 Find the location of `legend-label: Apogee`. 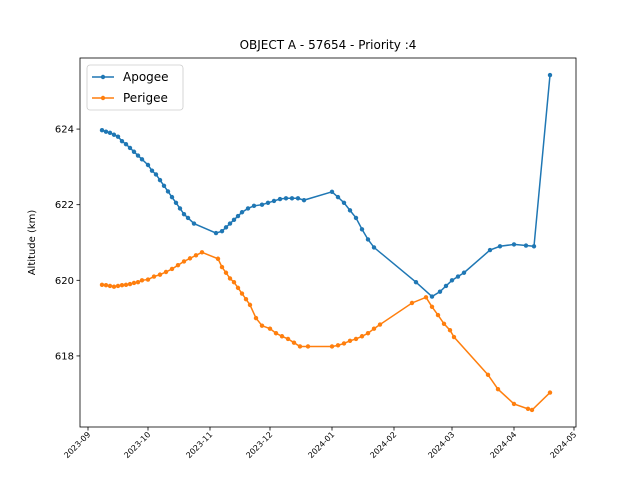

legend-label: Apogee is located at coordinates (146, 77).